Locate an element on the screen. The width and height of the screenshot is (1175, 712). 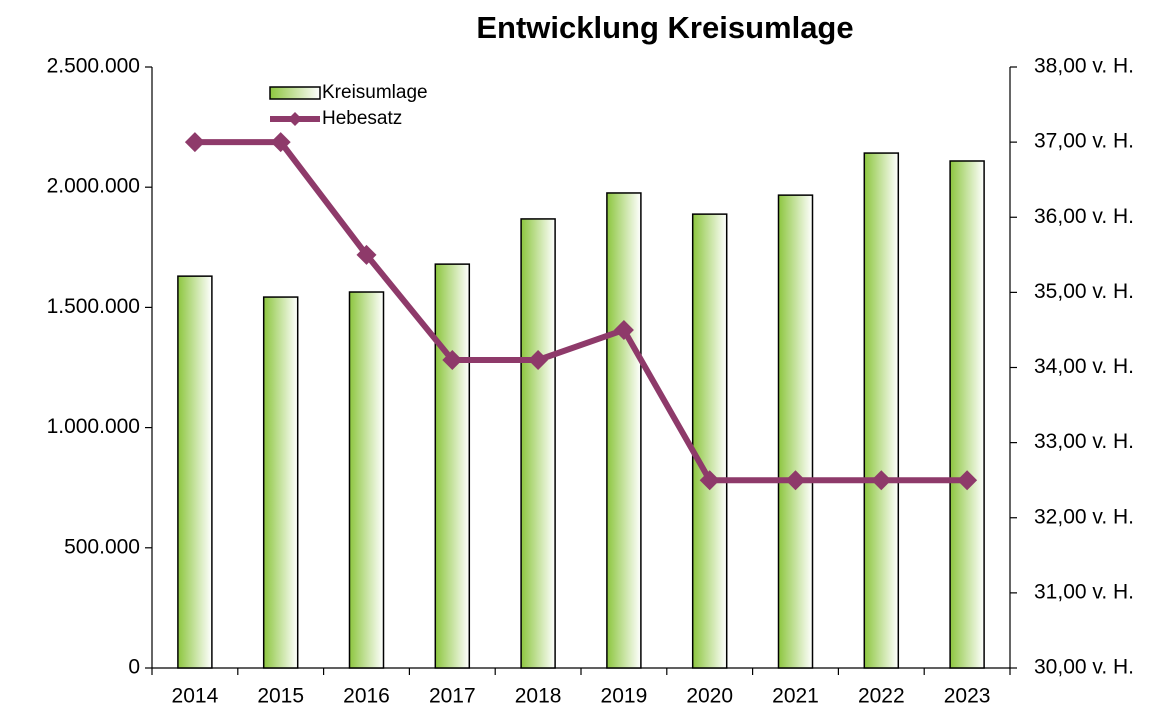
y2-tick-label: 33,00 v. H. is located at coordinates (1084, 441).